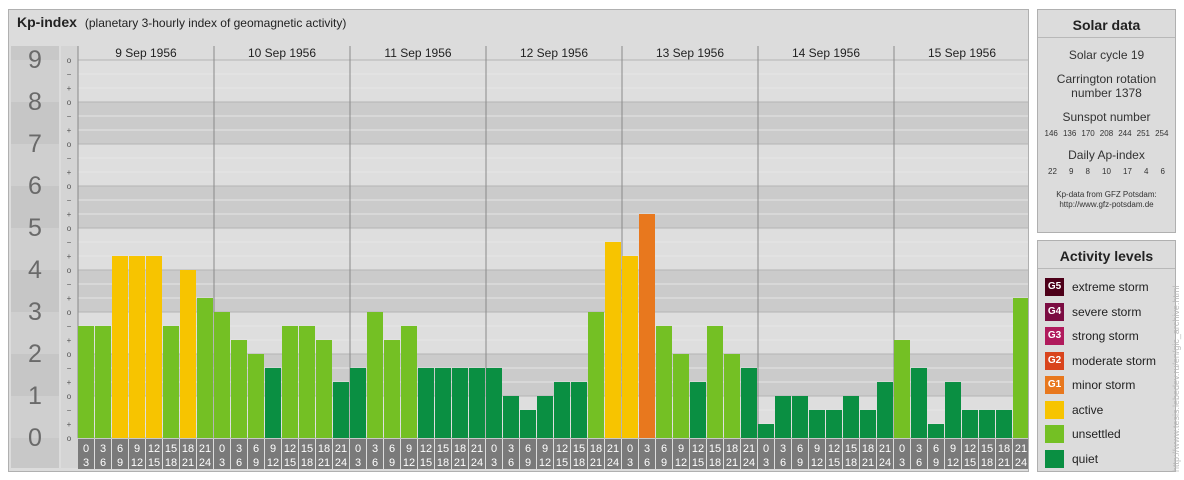 This screenshot has width=1184, height=480. I want to click on sunspot-value: 254, so click(1162, 133).